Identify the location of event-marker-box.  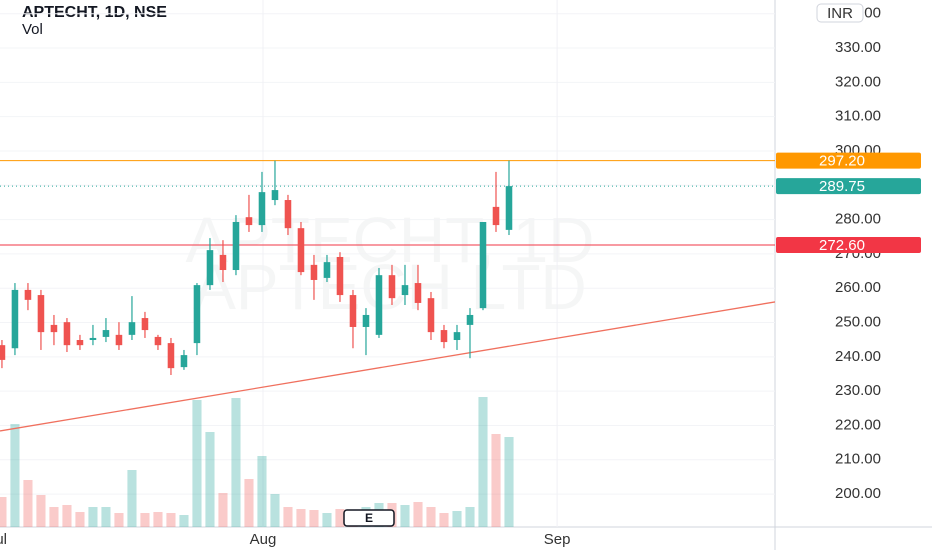
(369, 518).